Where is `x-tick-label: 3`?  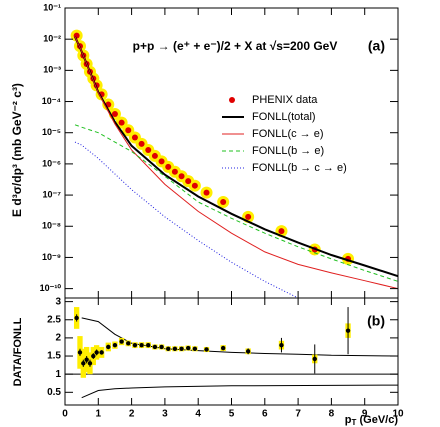 x-tick-label: 3 is located at coordinates (165, 414).